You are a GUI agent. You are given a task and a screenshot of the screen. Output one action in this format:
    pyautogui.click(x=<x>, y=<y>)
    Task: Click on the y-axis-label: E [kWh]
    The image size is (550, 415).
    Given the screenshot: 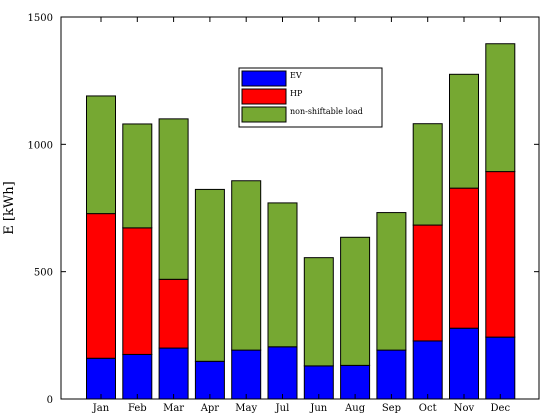 What is the action you would take?
    pyautogui.click(x=9, y=207)
    